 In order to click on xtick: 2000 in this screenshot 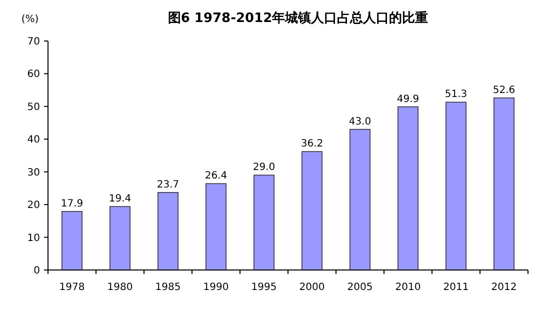, I will do `click(312, 287)`.